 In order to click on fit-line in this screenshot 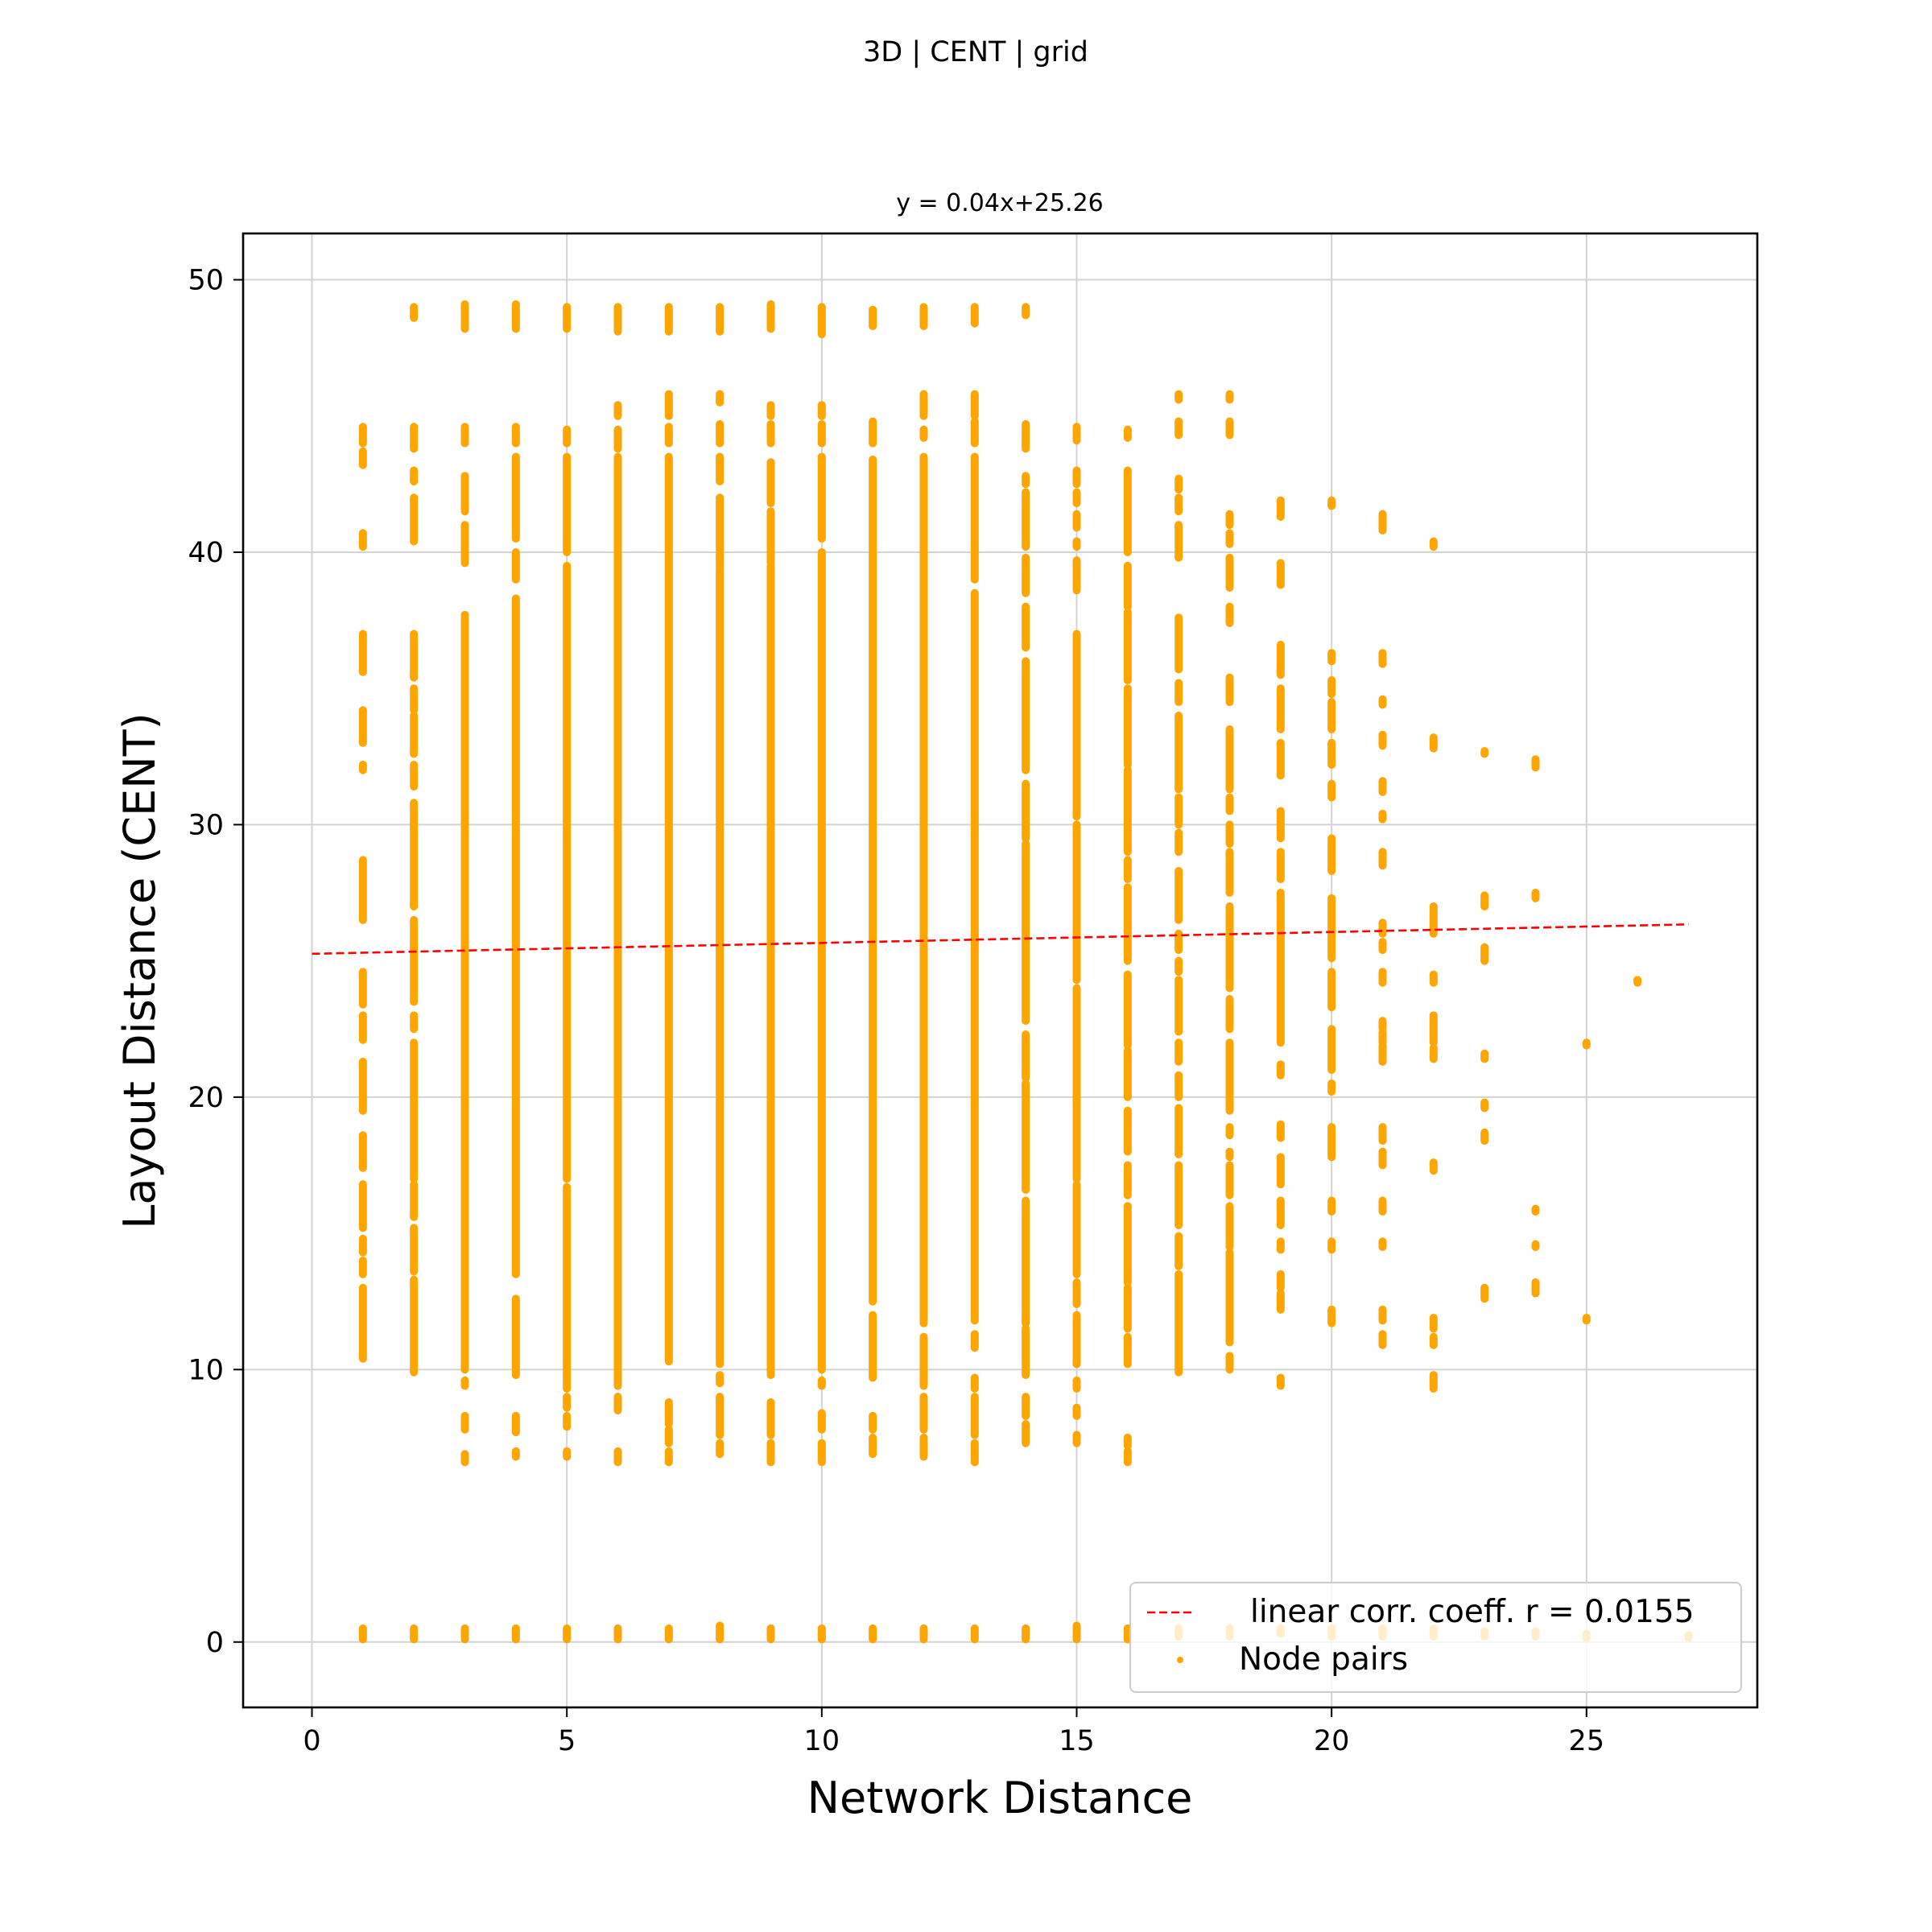, I will do `click(1000, 939)`.